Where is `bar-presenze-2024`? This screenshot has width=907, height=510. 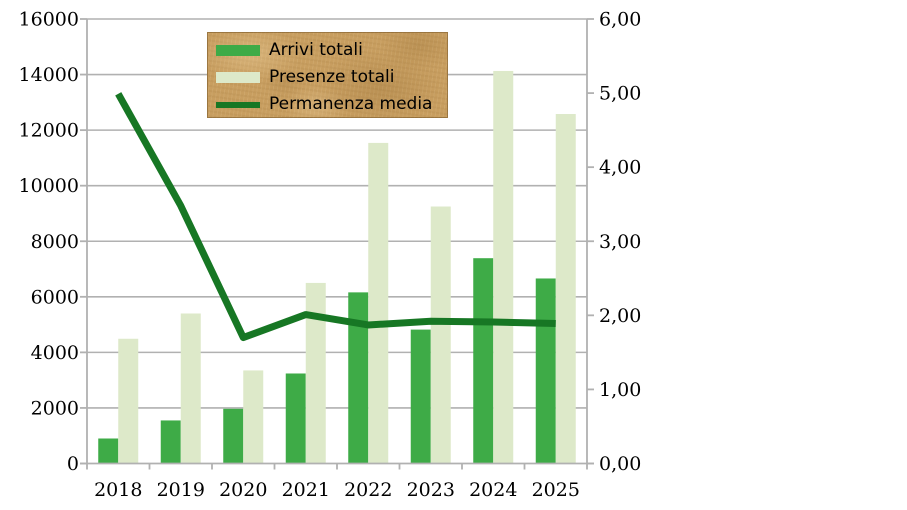
bar-presenze-2024 is located at coordinates (503, 267).